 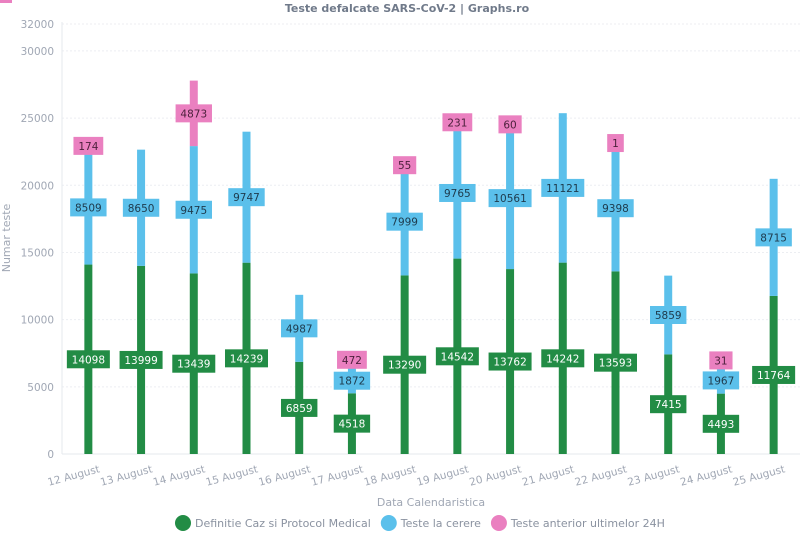 I want to click on data-label-text: 231, so click(x=457, y=123).